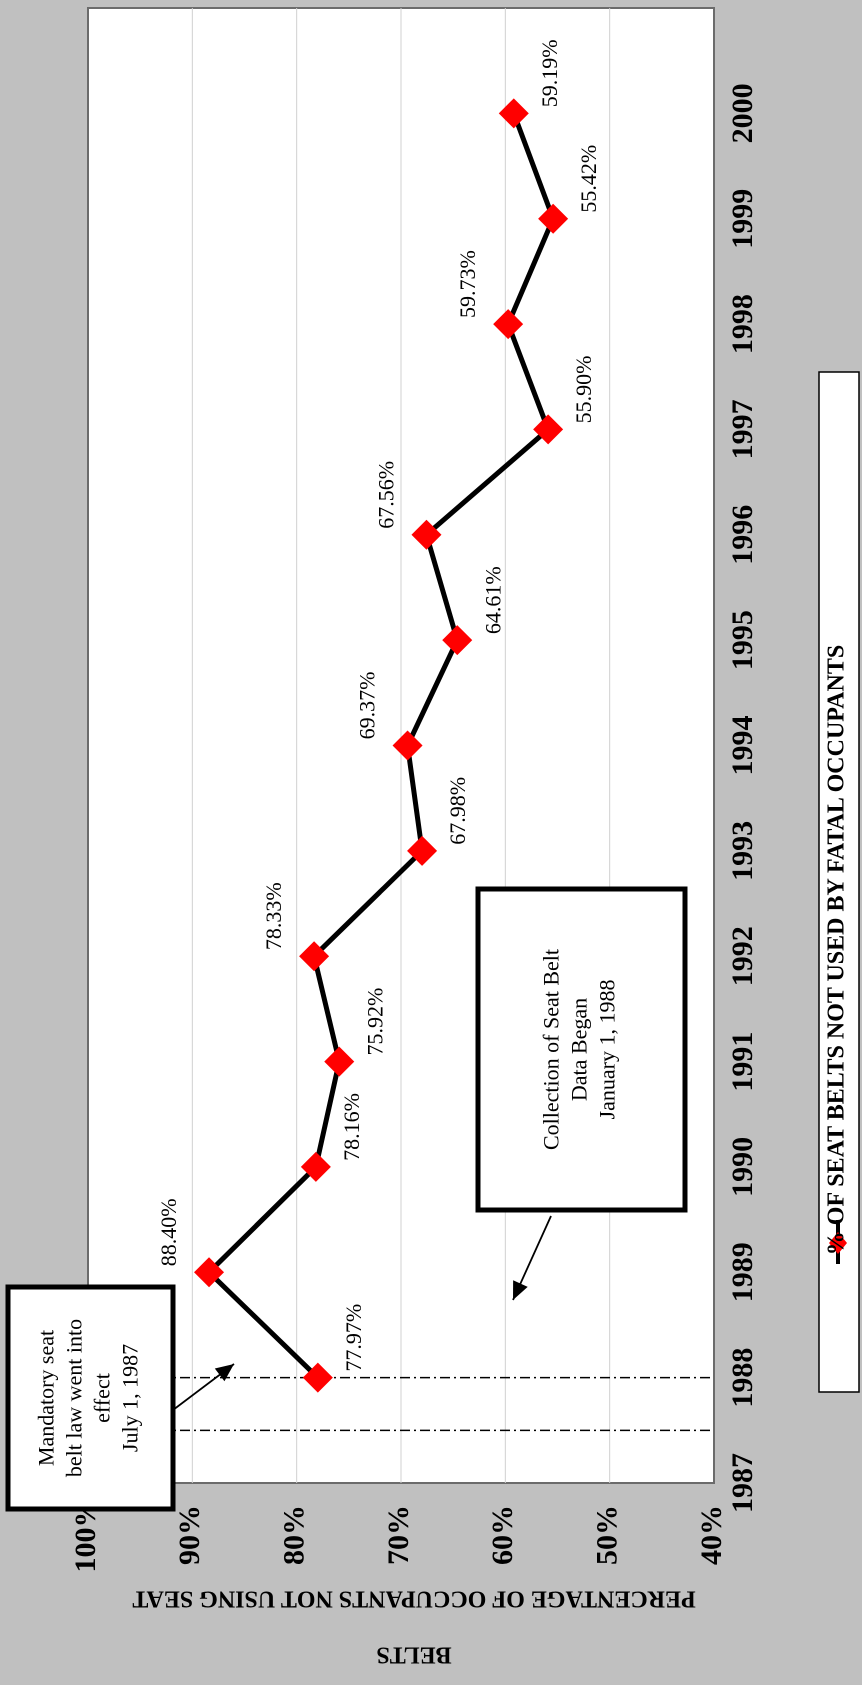  Describe the element at coordinates (588, 179) in the screenshot. I see `data-label: 55.42%` at that location.